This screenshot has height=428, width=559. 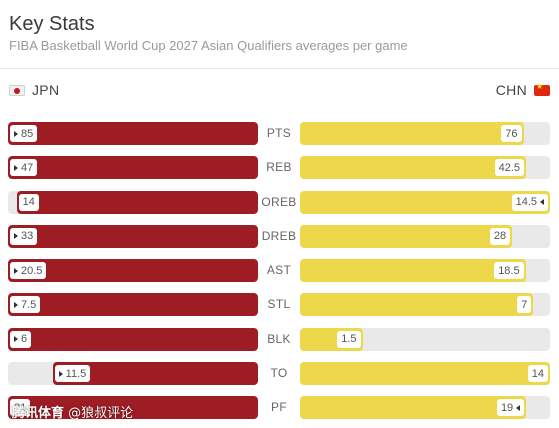 I want to click on left-value: 6, so click(x=24, y=339).